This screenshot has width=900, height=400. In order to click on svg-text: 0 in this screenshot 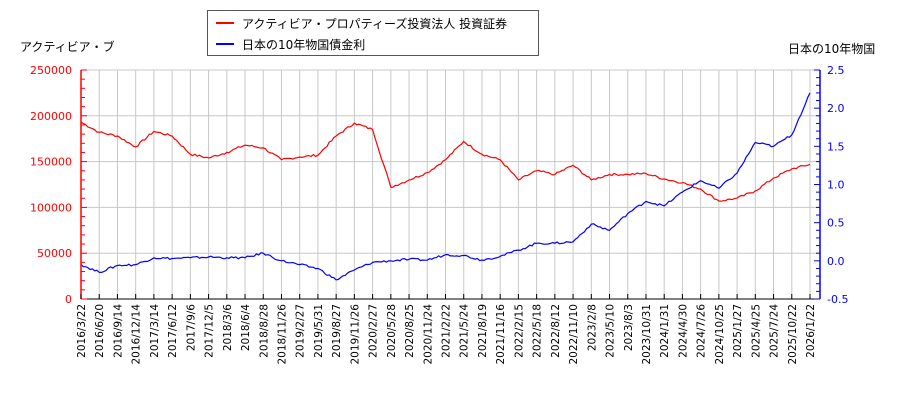, I will do `click(68, 299)`.